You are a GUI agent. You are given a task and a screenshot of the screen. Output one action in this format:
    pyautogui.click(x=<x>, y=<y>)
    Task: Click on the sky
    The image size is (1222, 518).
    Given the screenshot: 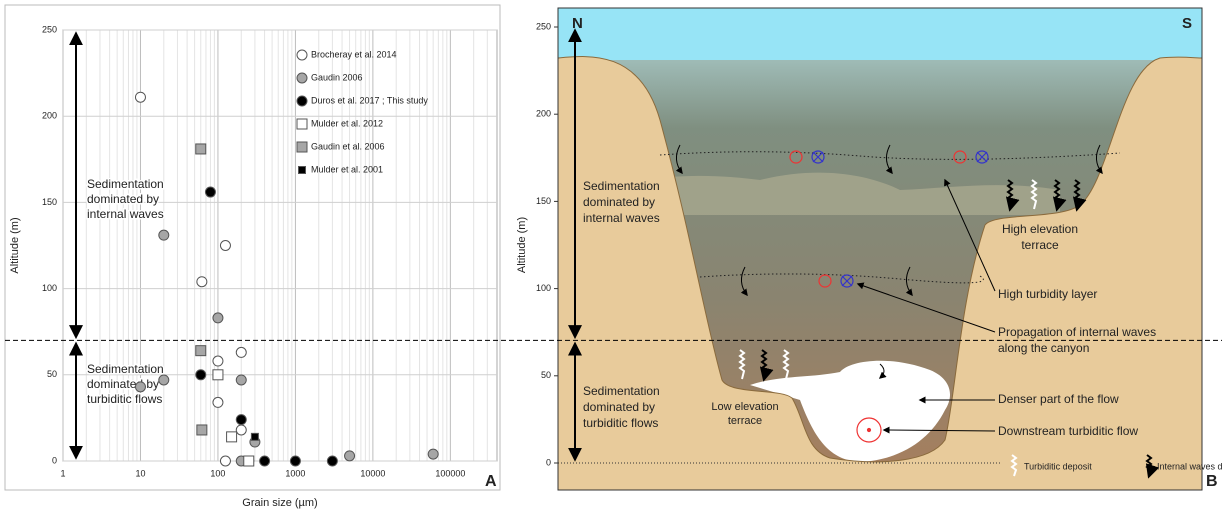 What is the action you would take?
    pyautogui.click(x=880, y=34)
    